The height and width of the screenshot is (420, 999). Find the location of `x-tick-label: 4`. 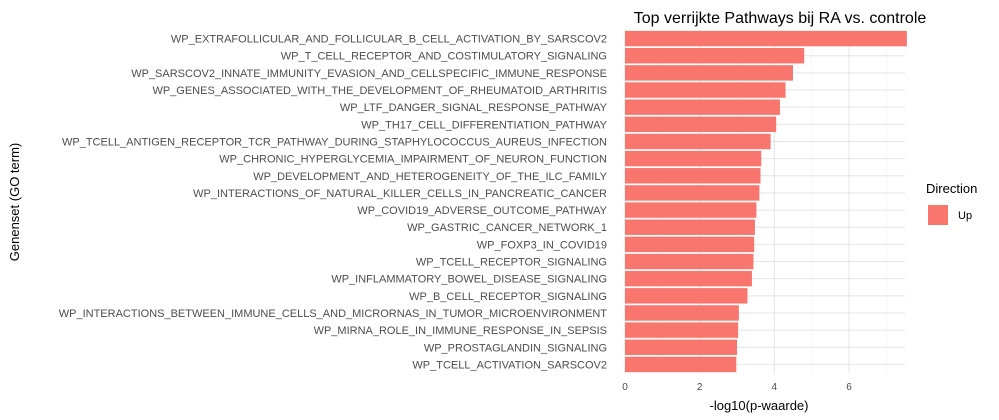

x-tick-label: 4 is located at coordinates (775, 387).